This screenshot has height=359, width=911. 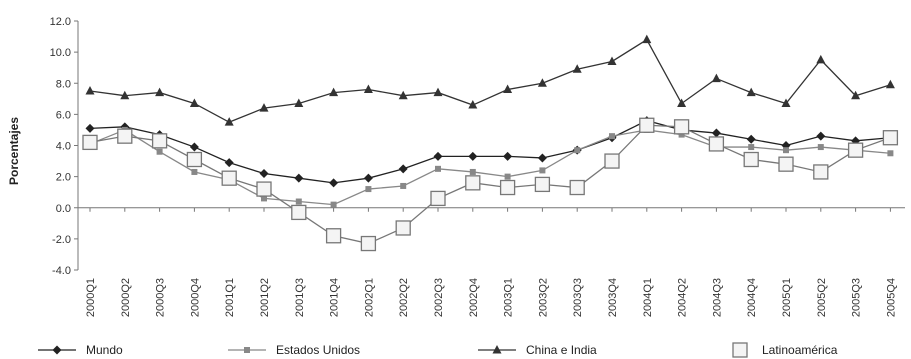 What do you see at coordinates (161, 297) in the screenshot?
I see `x-tick-label: 2000Q3` at bounding box center [161, 297].